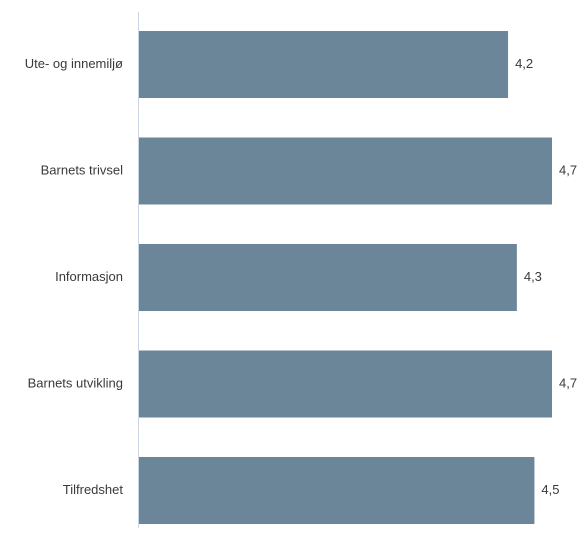 The height and width of the screenshot is (533, 579). Describe the element at coordinates (568, 169) in the screenshot. I see `value-label-1: 4,7` at that location.